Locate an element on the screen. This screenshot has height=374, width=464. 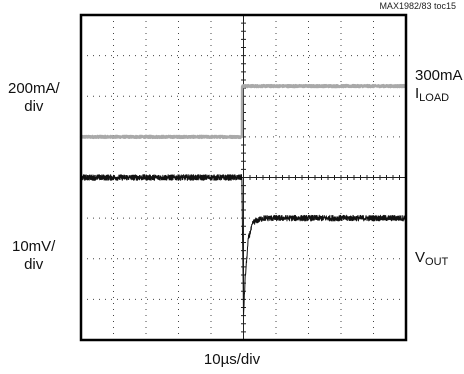
vout-scale-label: 10mV/ div is located at coordinates (33, 256).